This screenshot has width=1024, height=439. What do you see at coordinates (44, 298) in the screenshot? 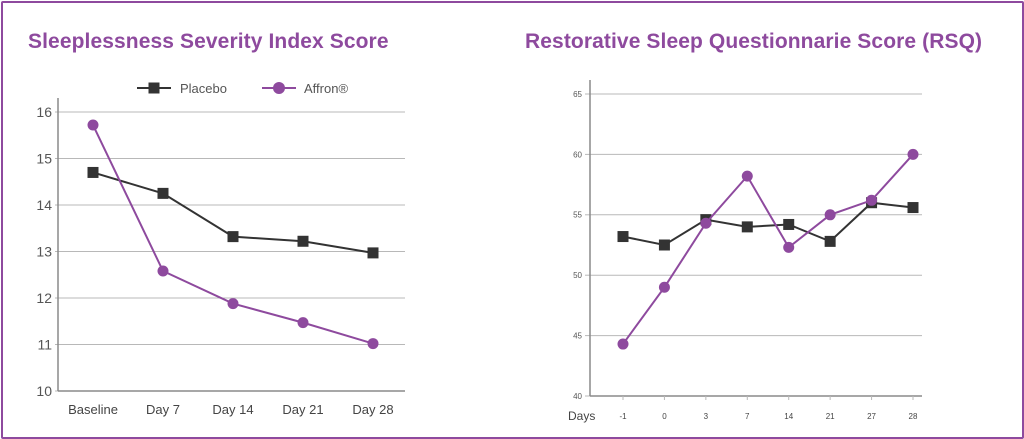
I see `y-tick-label: 12` at bounding box center [44, 298].